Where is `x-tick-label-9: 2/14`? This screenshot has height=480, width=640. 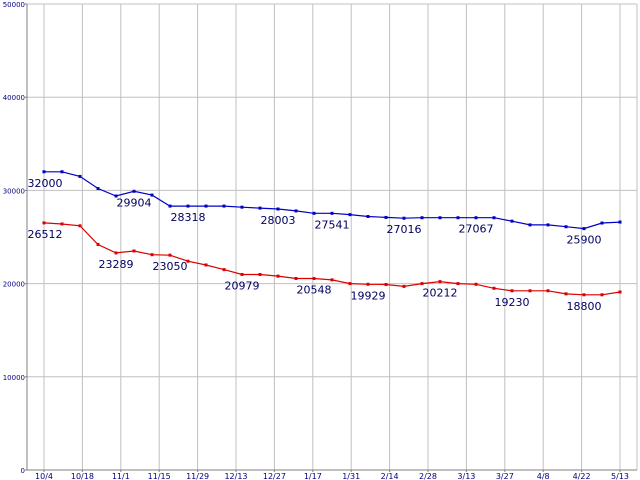
x-tick-label-9: 2/14 is located at coordinates (390, 476).